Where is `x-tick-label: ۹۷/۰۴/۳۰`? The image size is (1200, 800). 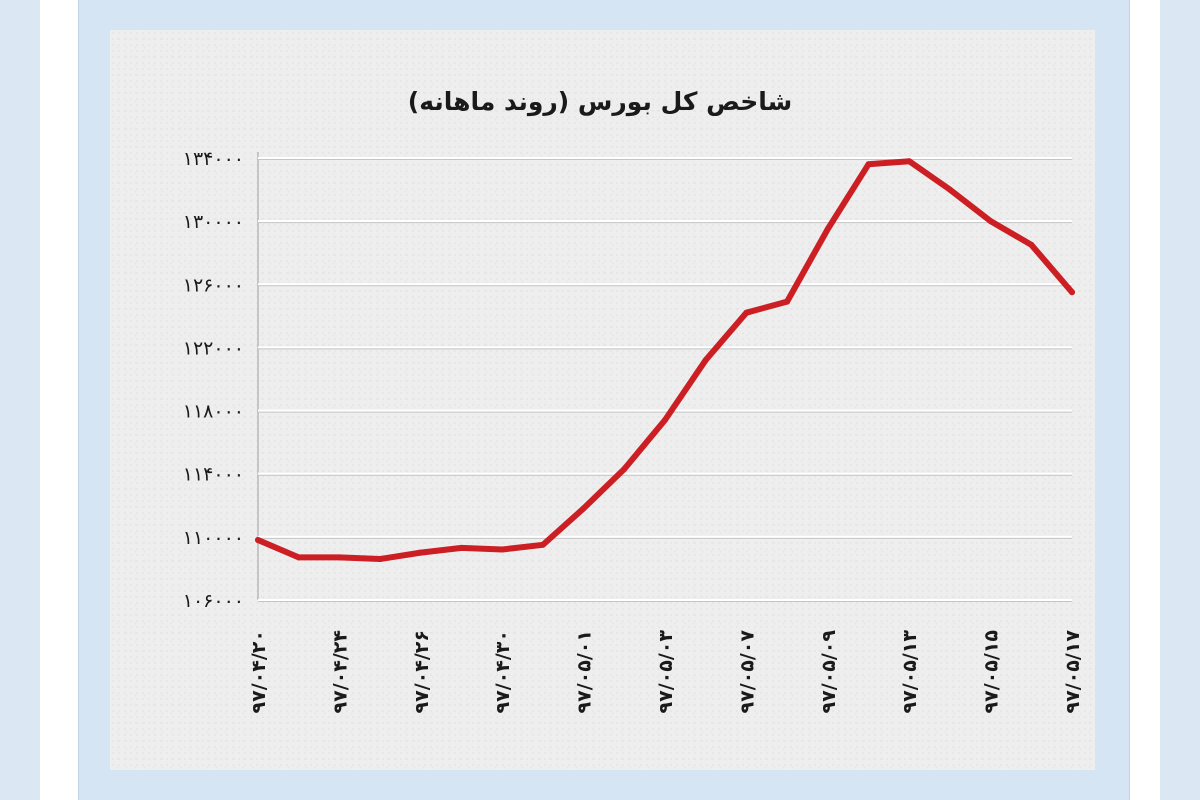 x-tick-label: ۹۷/۰۴/۳۰ is located at coordinates (503, 671).